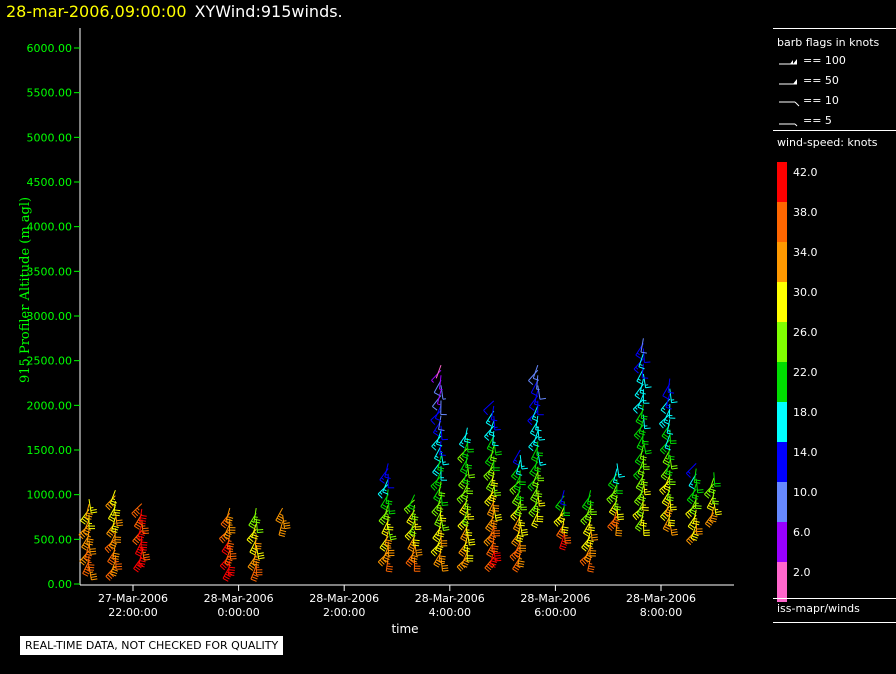  Describe the element at coordinates (132, 612) in the screenshot. I see `x-tick-label-time: 22:00:00` at that location.